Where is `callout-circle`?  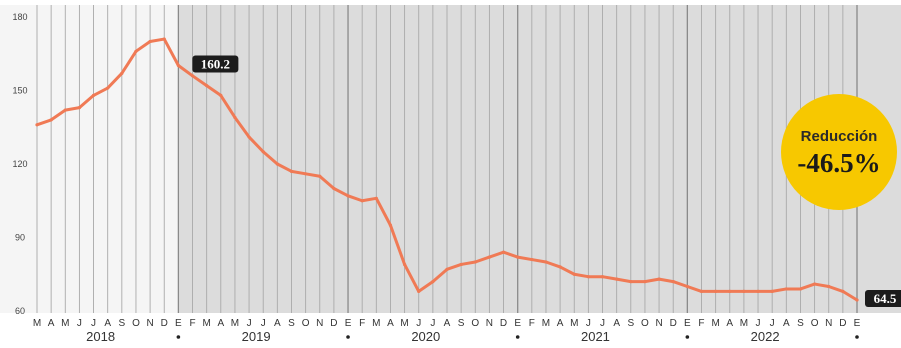
callout-circle is located at coordinates (839, 152).